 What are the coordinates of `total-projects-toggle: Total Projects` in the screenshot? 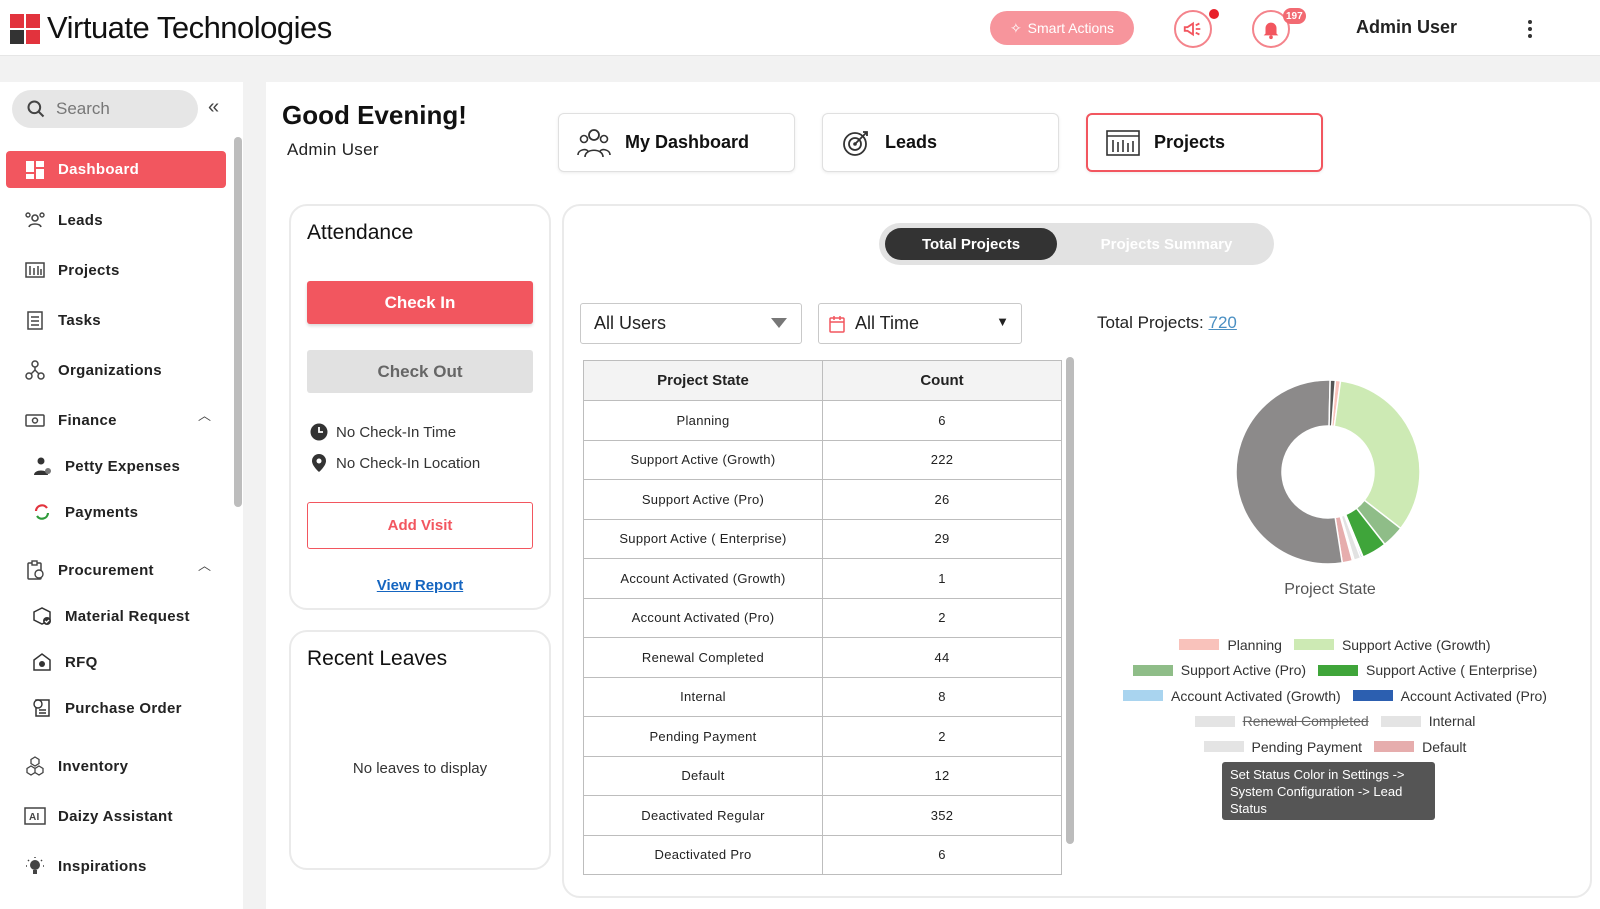 It's located at (971, 244).